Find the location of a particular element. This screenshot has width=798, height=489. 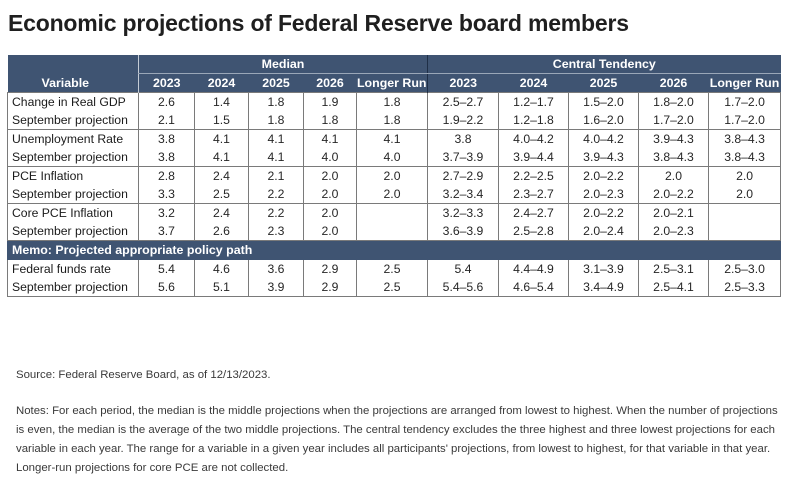

memo-label: Memo: Projected appropriate policy path is located at coordinates (394, 250).